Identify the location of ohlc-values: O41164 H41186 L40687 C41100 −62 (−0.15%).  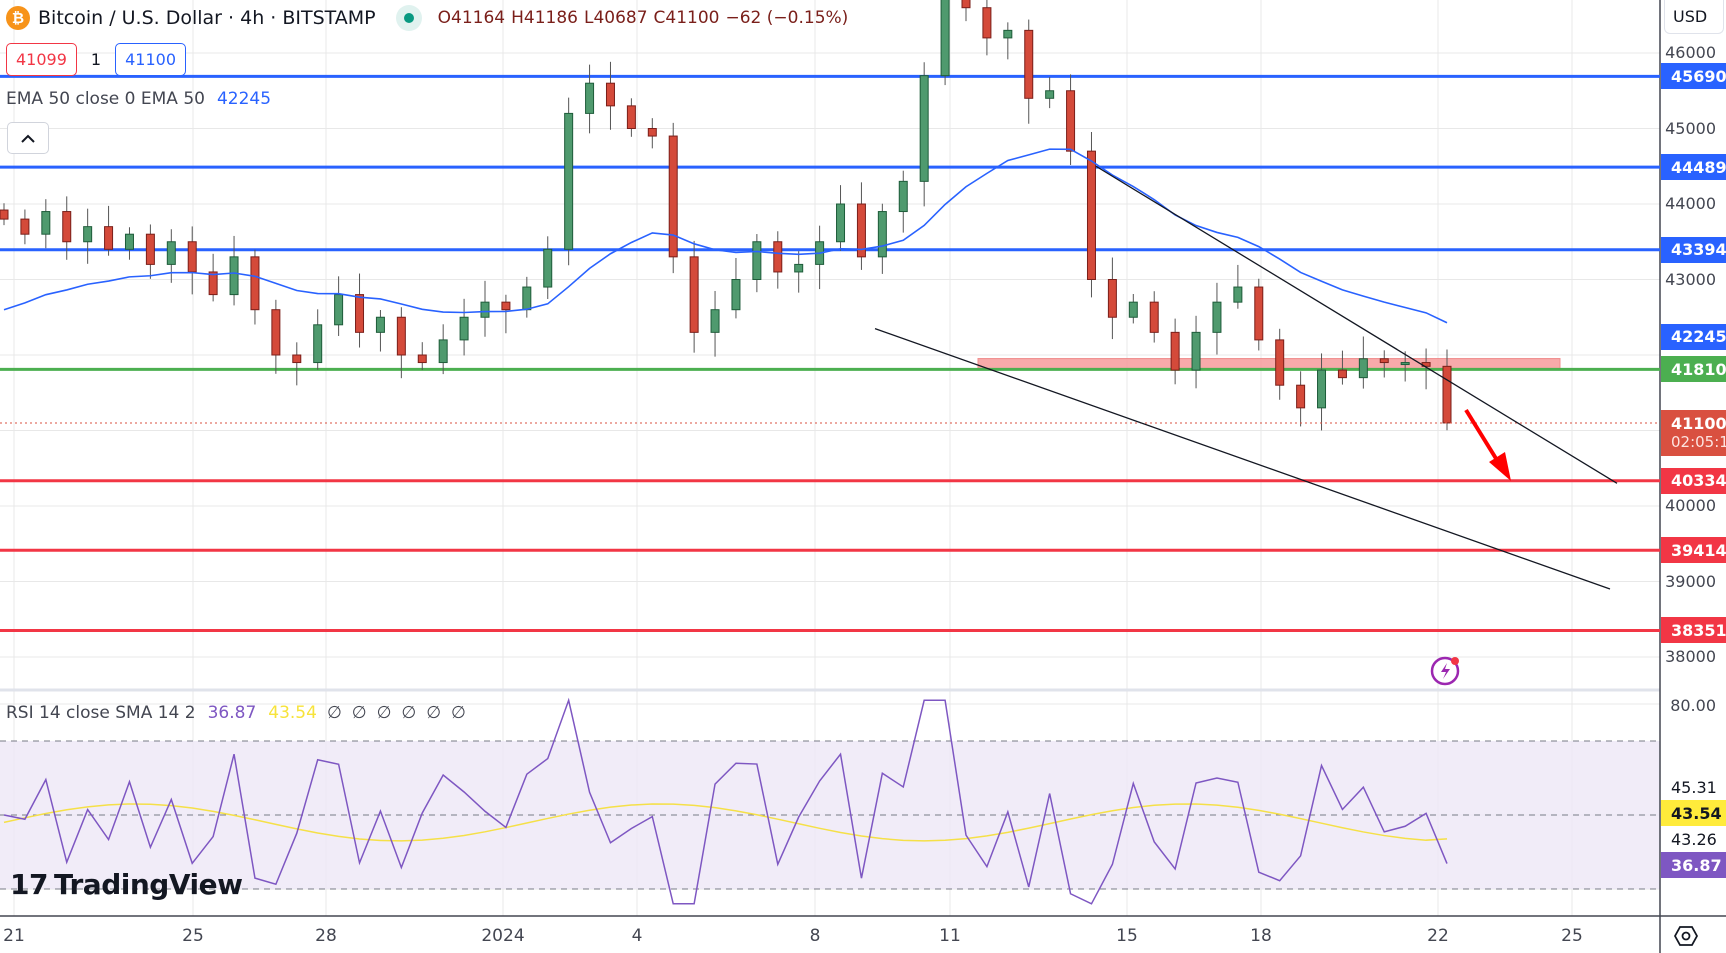
(646, 18).